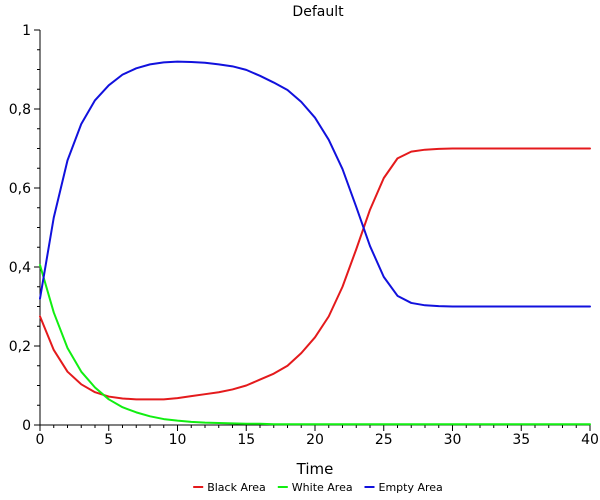  I want to click on x-tick-label: 30, so click(453, 440).